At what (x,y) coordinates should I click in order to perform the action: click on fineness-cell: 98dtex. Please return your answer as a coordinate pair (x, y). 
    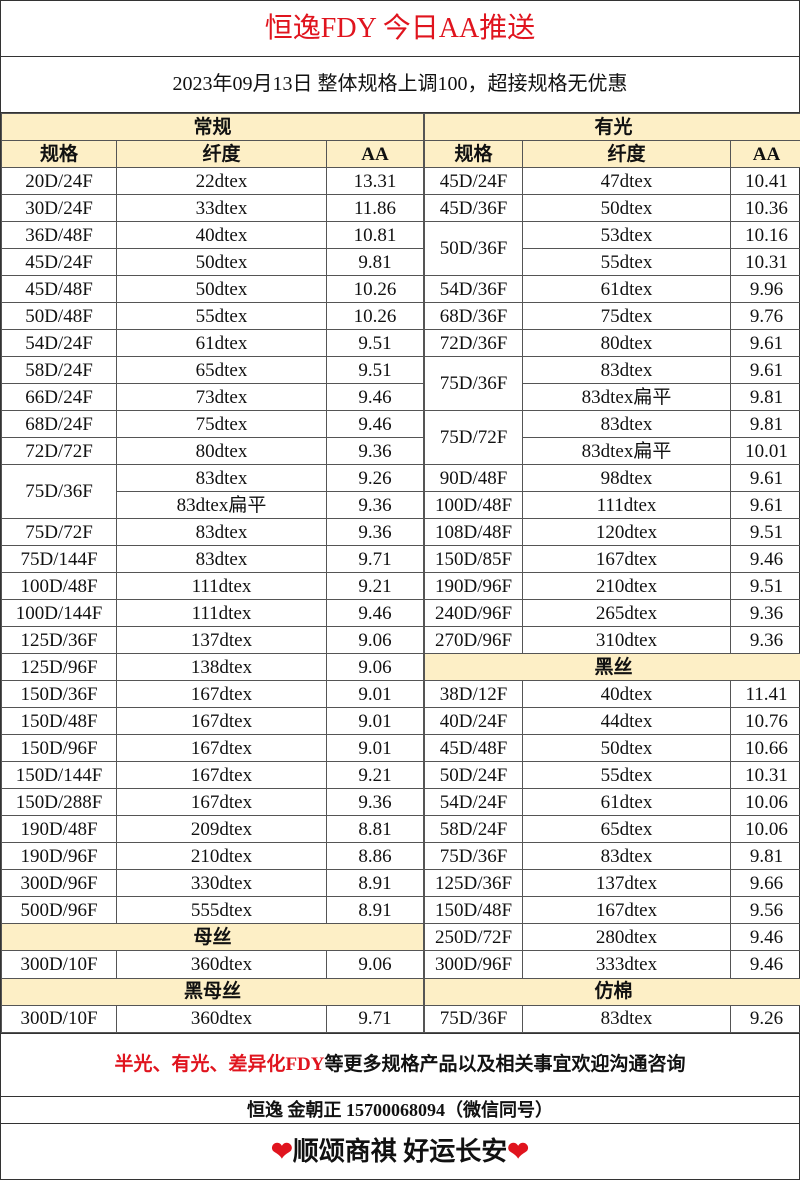
    Looking at the image, I should click on (627, 478).